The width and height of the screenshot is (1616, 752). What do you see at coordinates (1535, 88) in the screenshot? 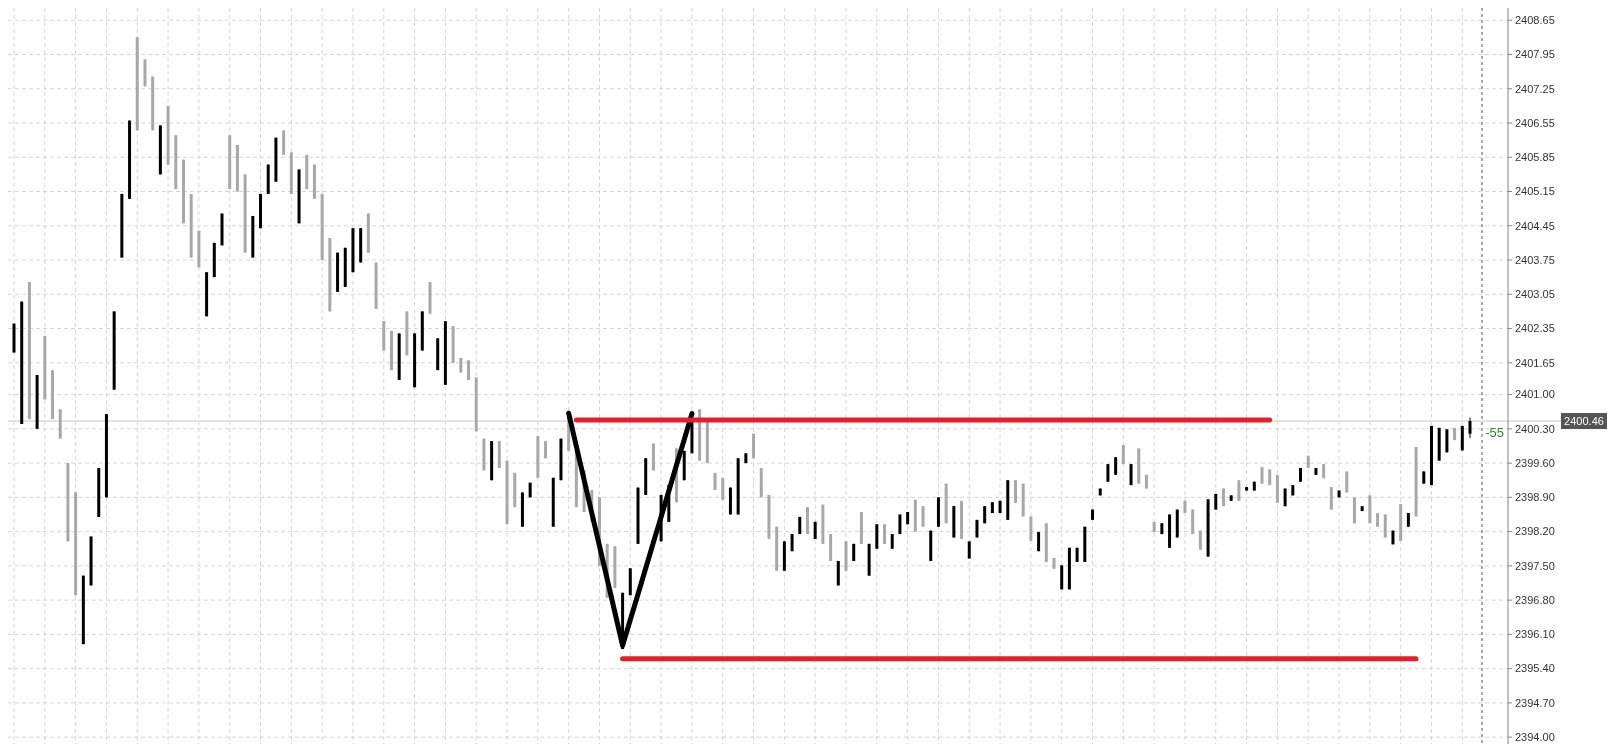
I see `y-tick-label: 2407.25` at bounding box center [1535, 88].